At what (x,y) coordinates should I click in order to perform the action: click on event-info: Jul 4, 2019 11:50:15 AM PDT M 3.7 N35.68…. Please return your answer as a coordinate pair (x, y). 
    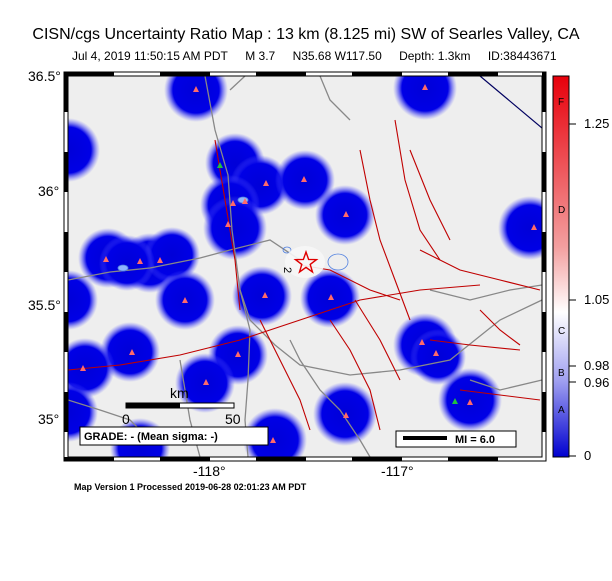
    Looking at the image, I should click on (321, 56).